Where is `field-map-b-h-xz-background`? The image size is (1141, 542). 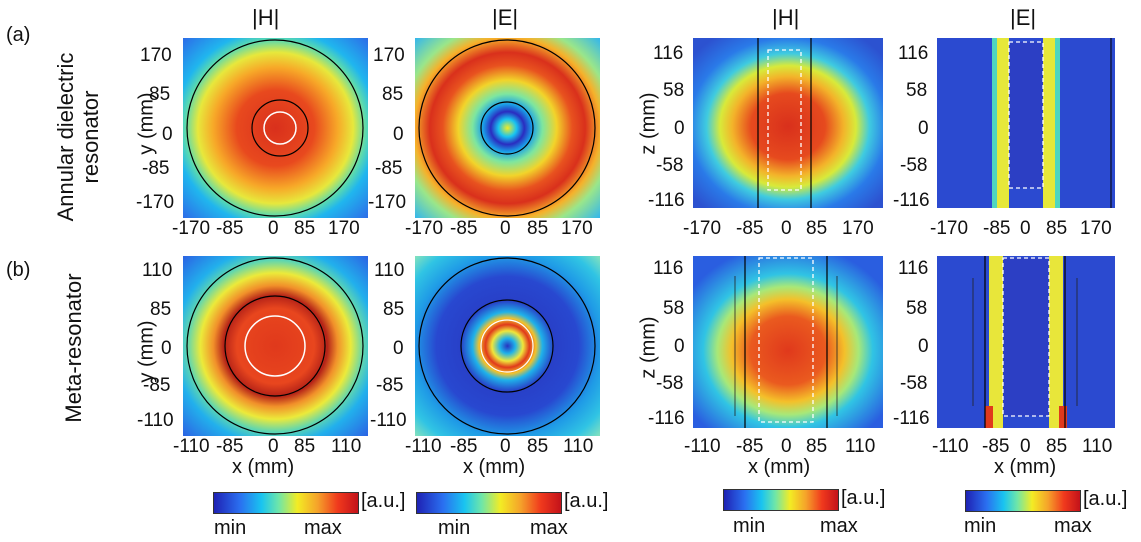 field-map-b-h-xz-background is located at coordinates (788, 342).